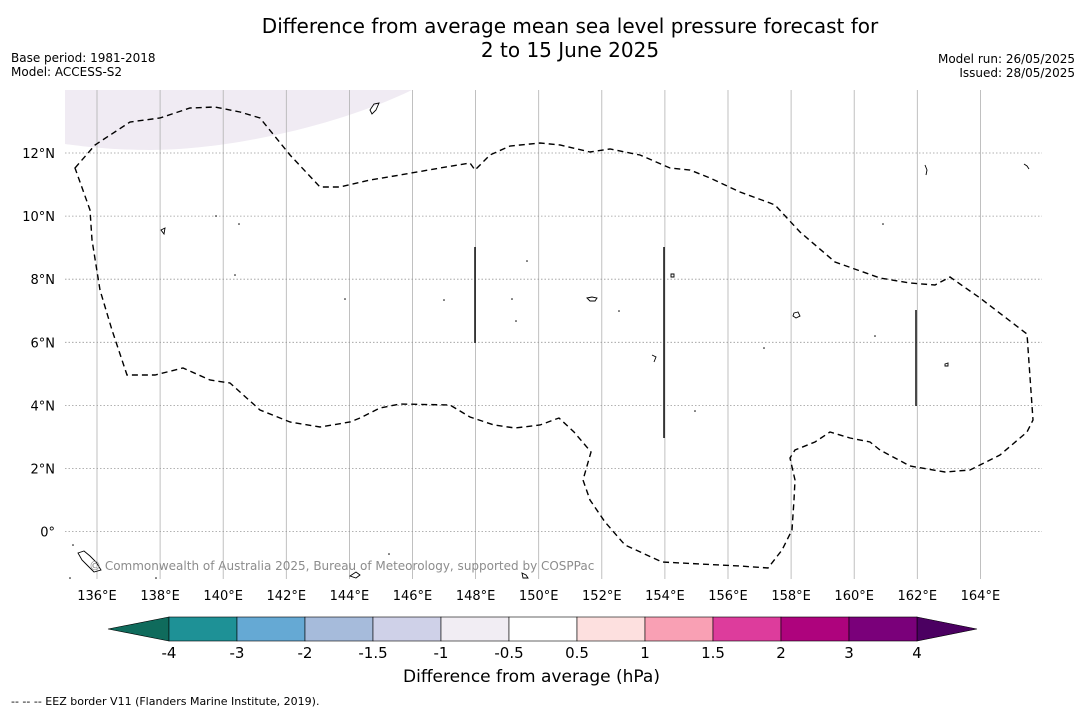  I want to click on base-period: Base period: 1981-2018, so click(83, 58).